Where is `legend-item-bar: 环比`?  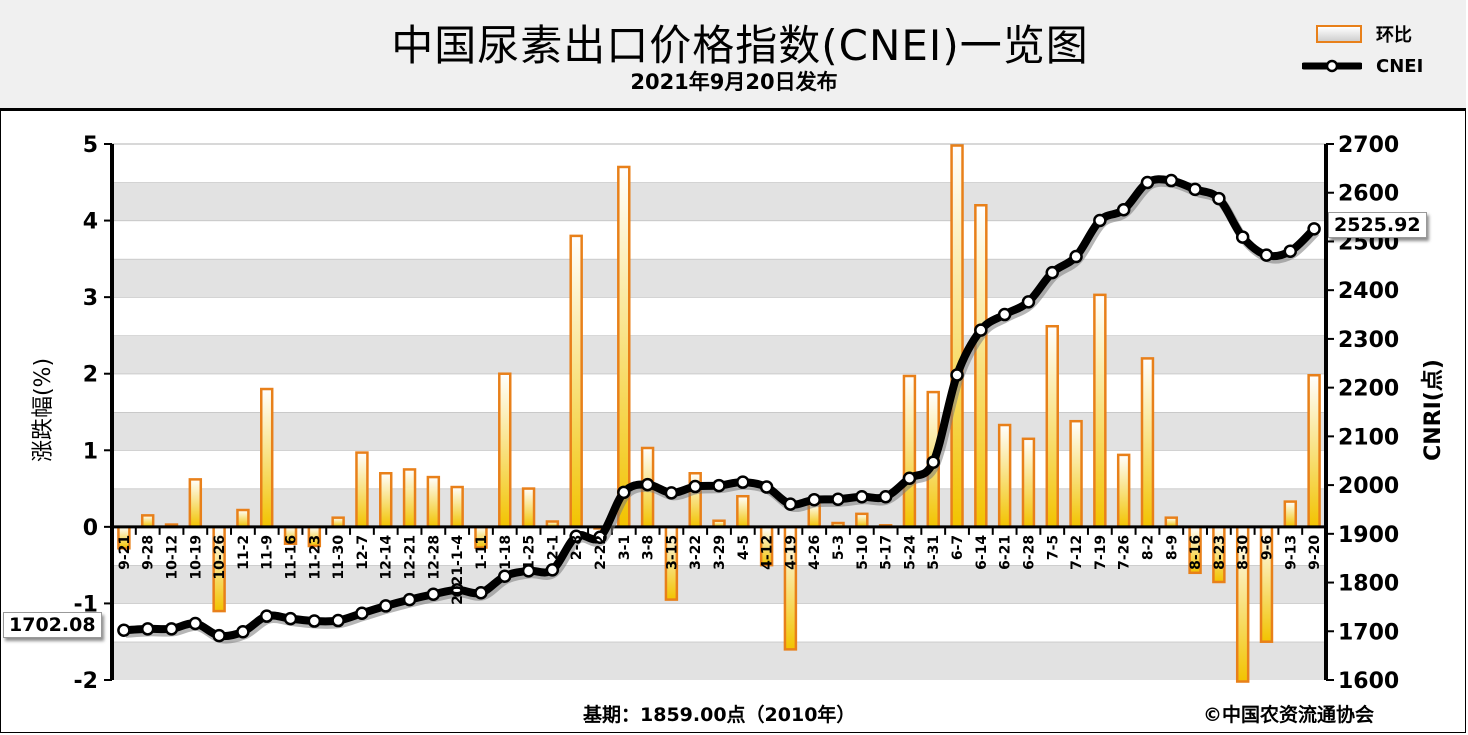 legend-item-bar: 环比 is located at coordinates (1376, 34).